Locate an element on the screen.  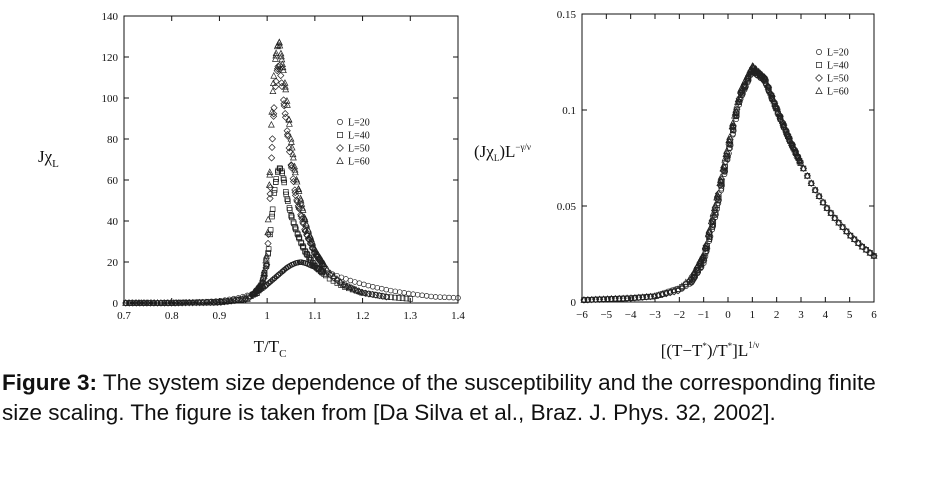
y-tick-label: 40 is located at coordinates (113, 222).